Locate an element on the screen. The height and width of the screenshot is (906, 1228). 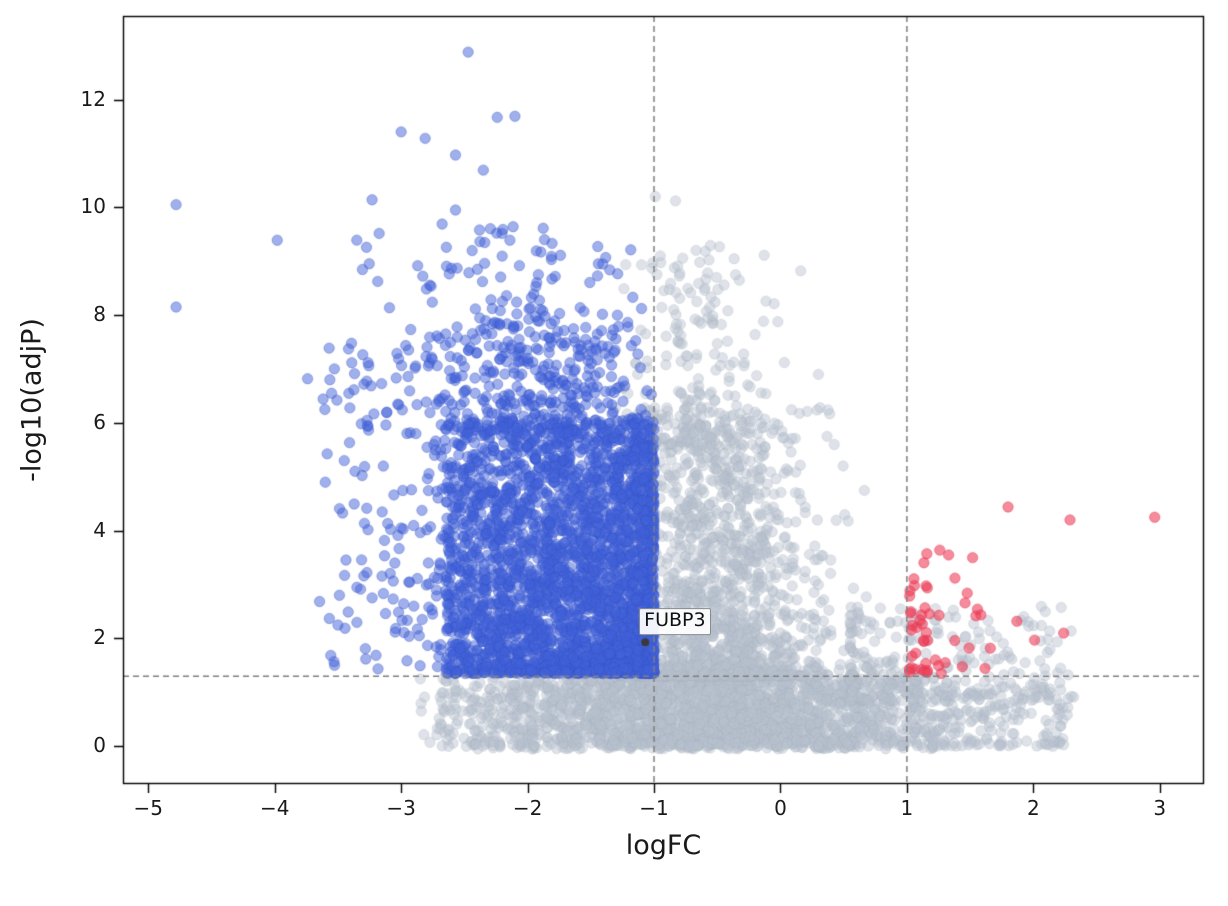
y-tick-label: 2 is located at coordinates (99, 637).